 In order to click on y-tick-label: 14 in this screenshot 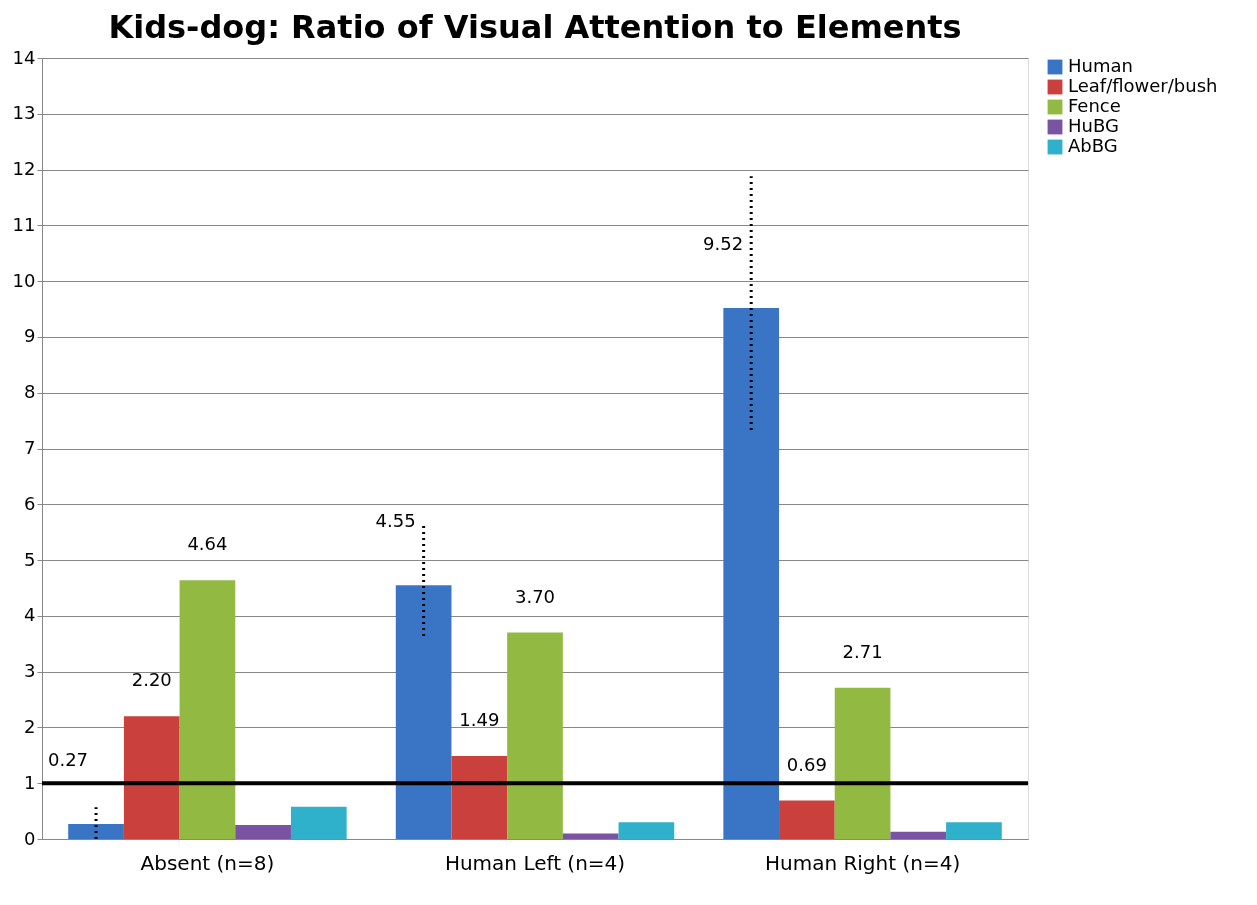, I will do `click(24, 57)`.